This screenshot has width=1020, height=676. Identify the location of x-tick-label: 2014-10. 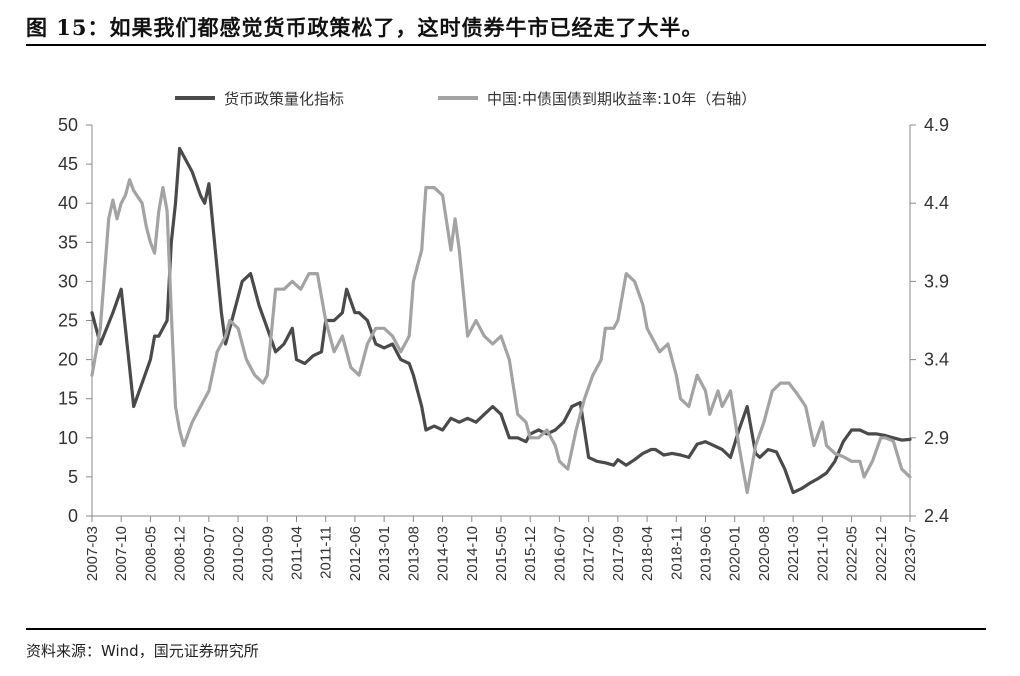
(472, 553).